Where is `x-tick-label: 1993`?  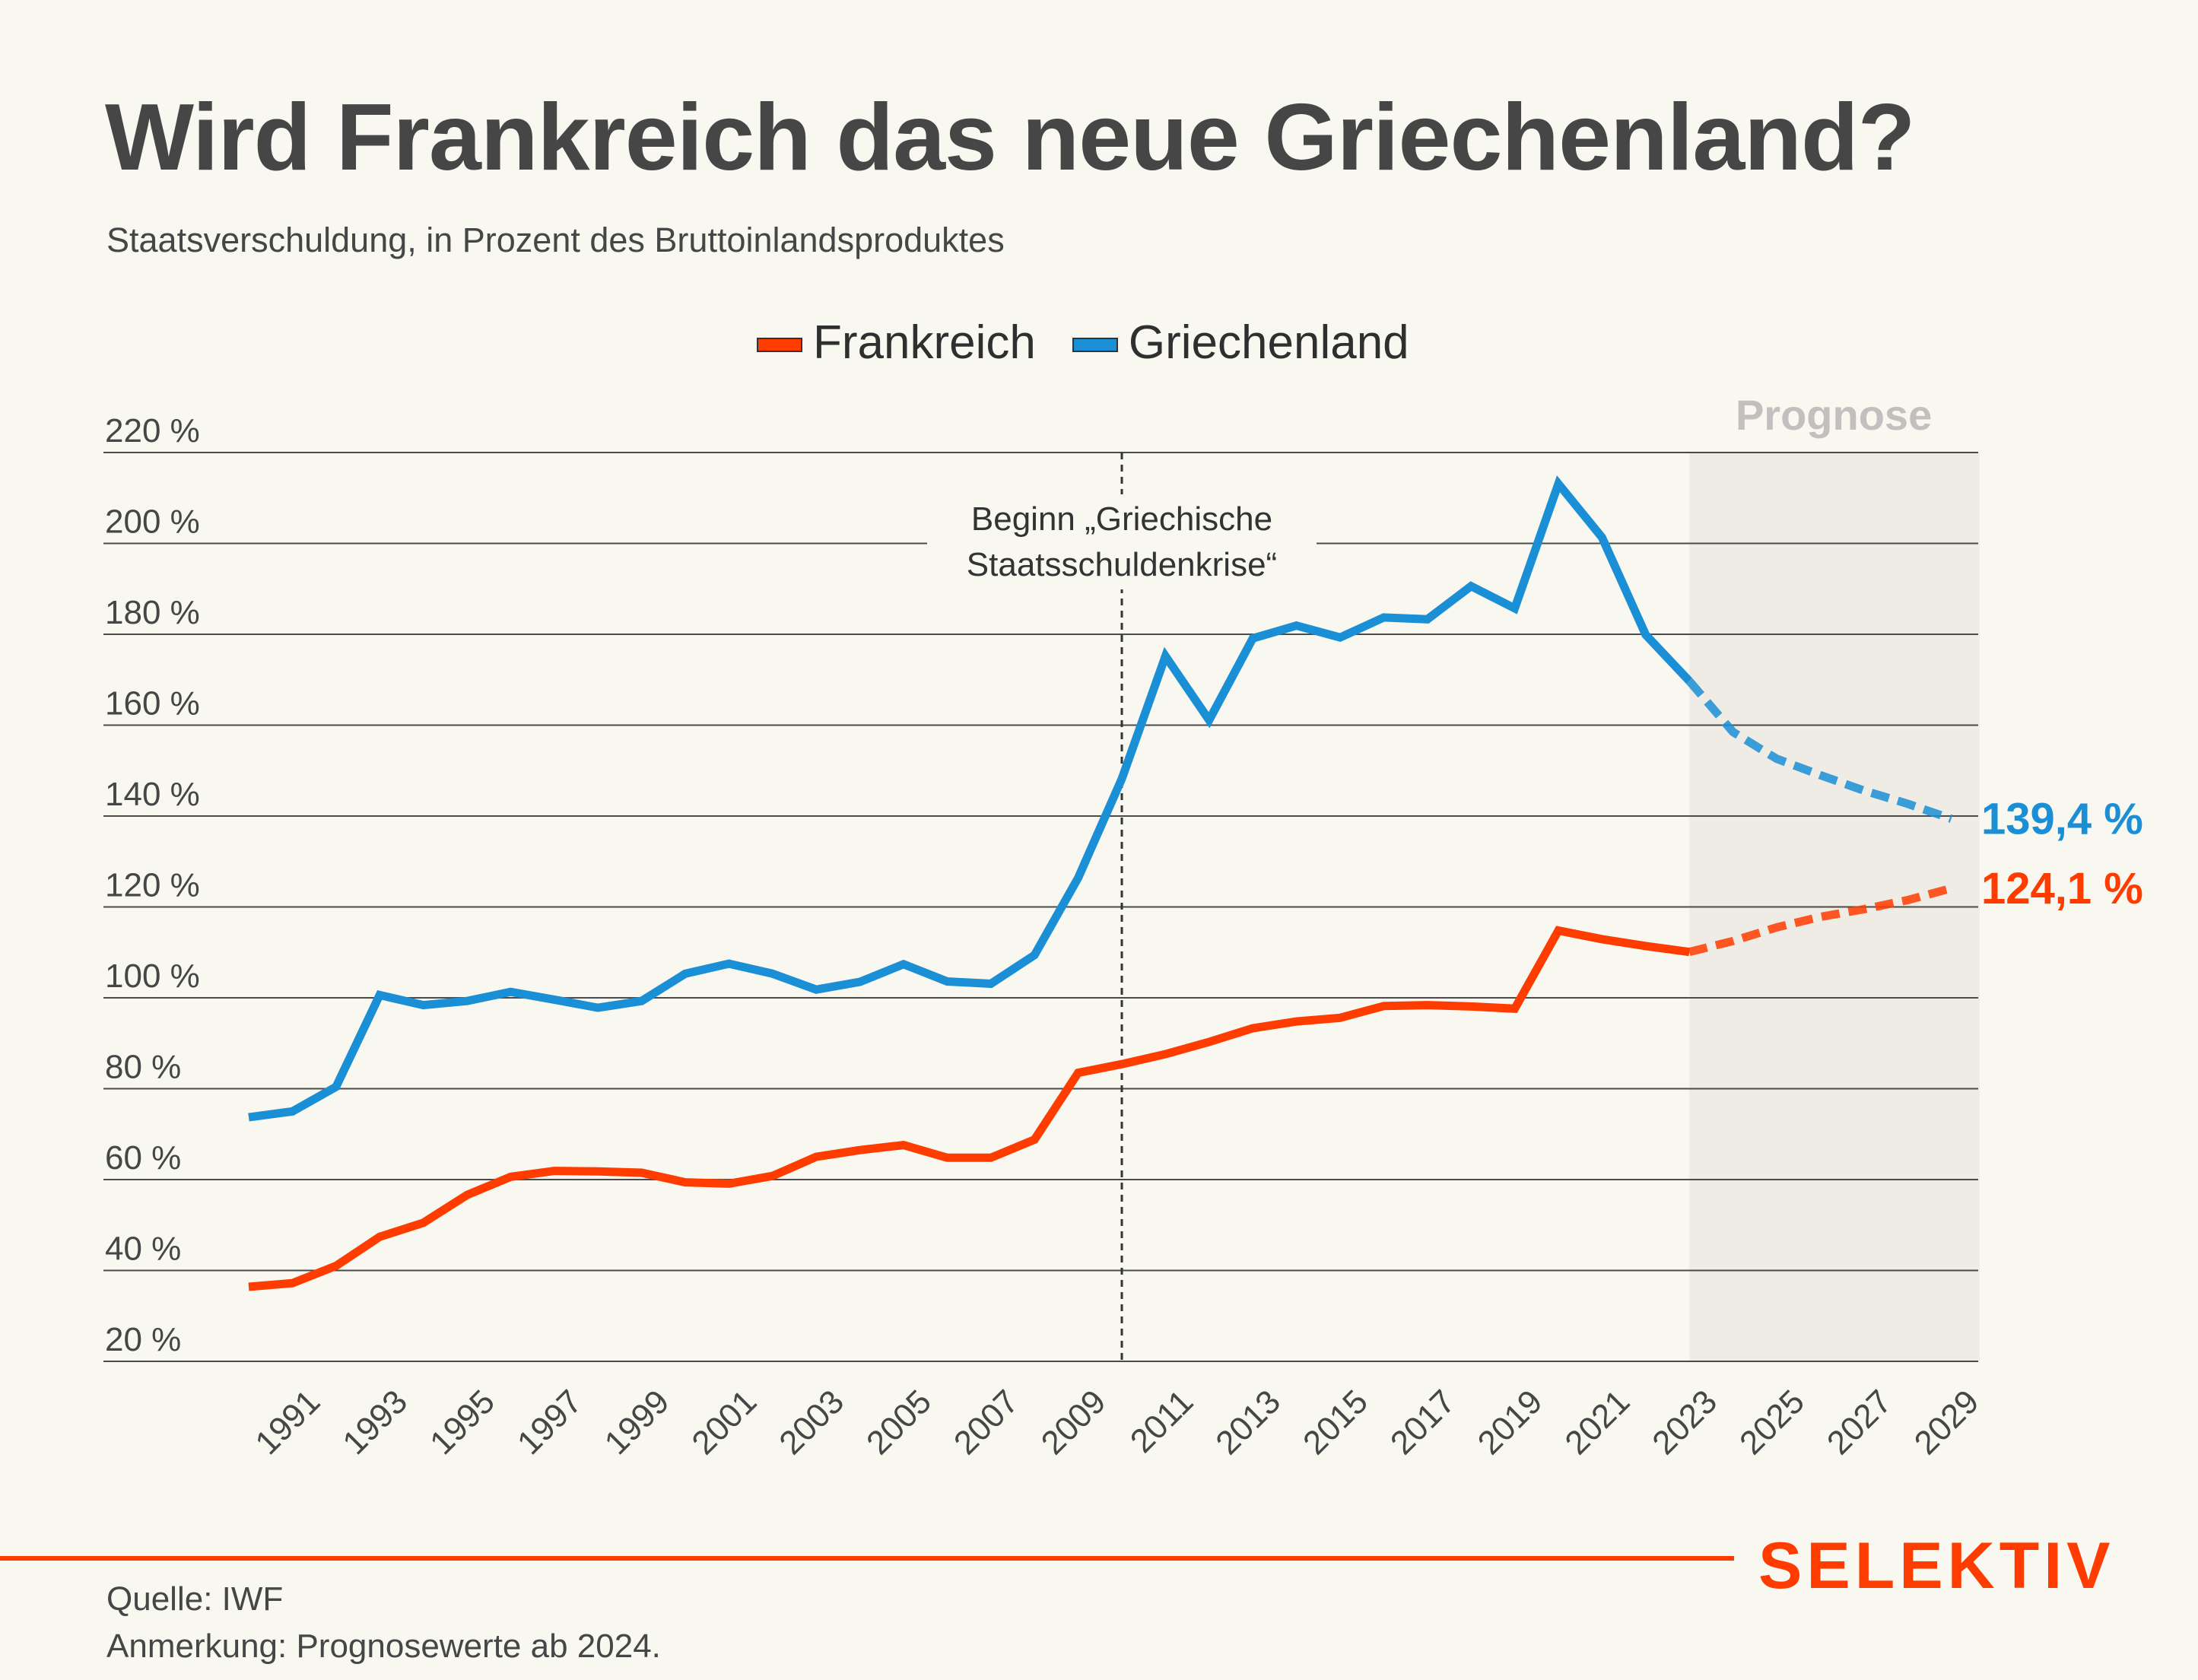
x-tick-label: 1993 is located at coordinates (375, 1422).